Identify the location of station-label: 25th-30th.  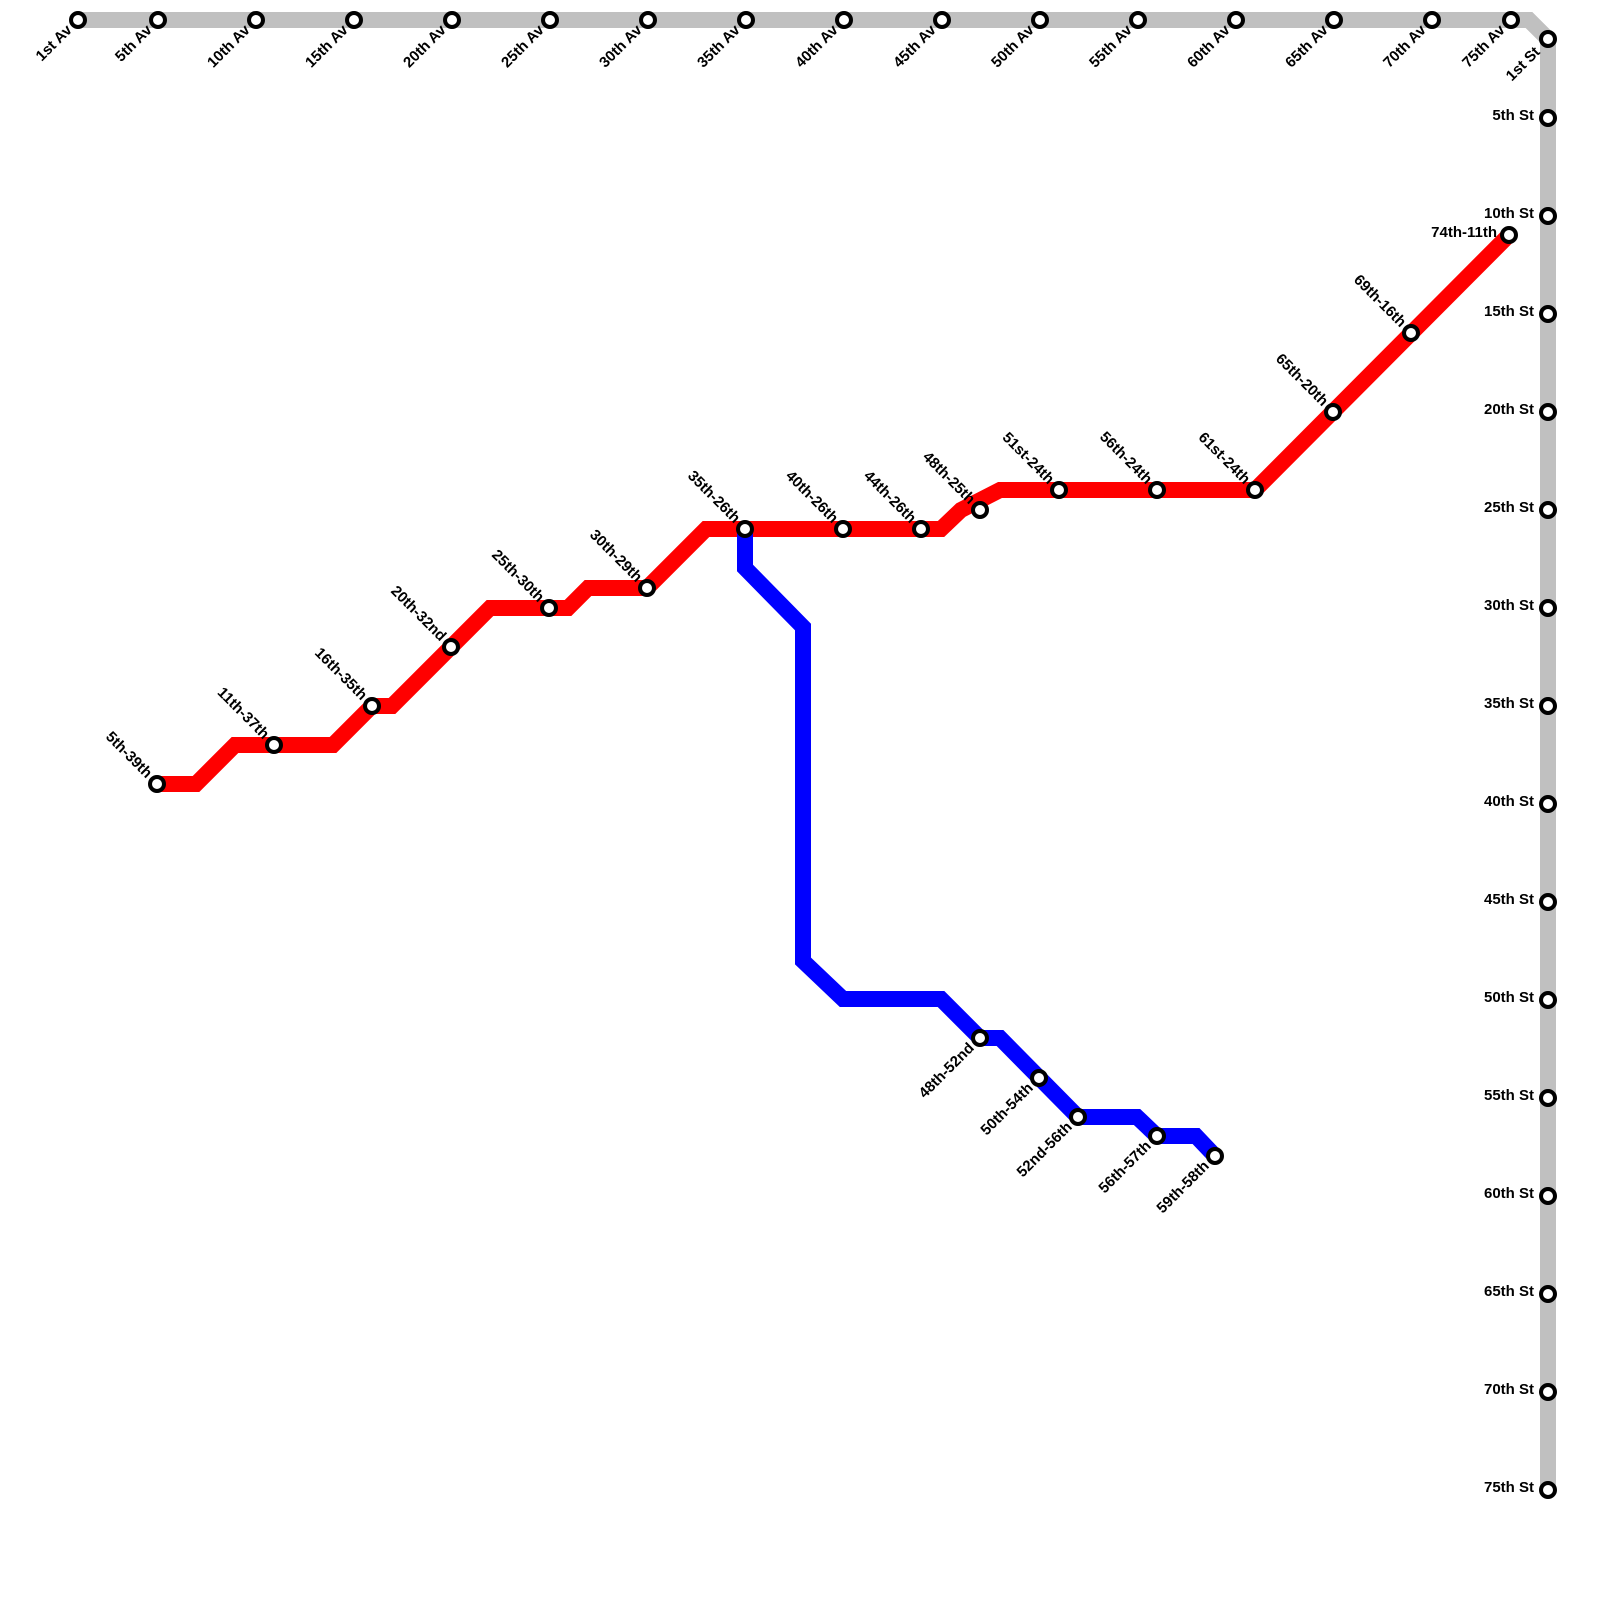
(517, 575).